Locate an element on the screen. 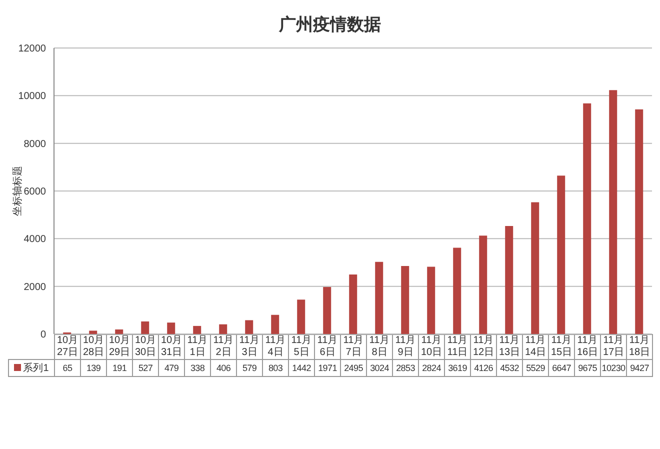 The height and width of the screenshot is (449, 660). x-tick-label: 11月7日 is located at coordinates (353, 347).